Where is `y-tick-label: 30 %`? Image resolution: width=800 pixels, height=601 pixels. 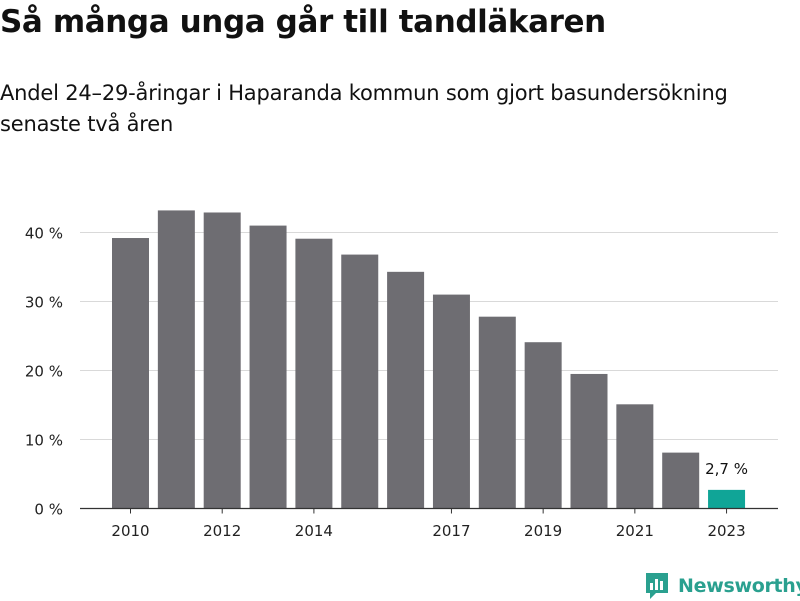
y-tick-label: 30 % is located at coordinates (44, 303).